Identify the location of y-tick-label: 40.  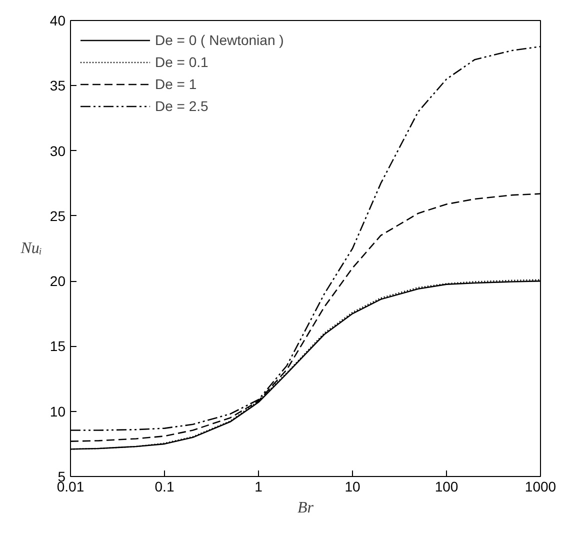
(58, 20).